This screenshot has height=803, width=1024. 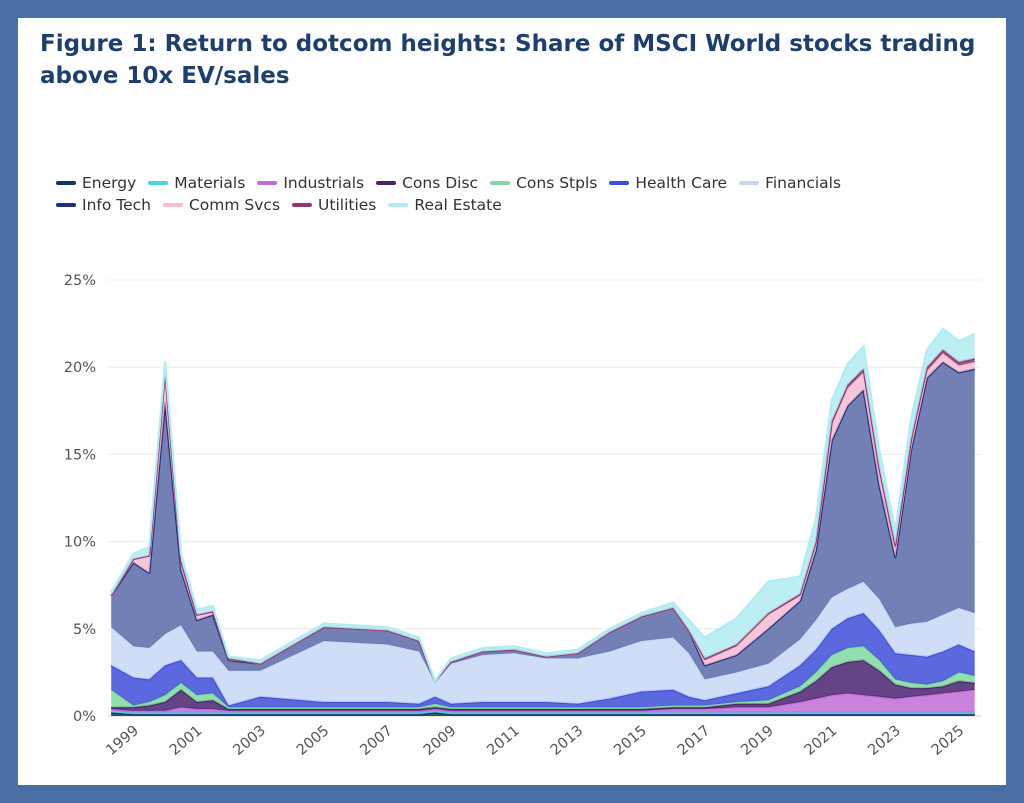 What do you see at coordinates (376, 741) in the screenshot?
I see `x-tick-label: 2007` at bounding box center [376, 741].